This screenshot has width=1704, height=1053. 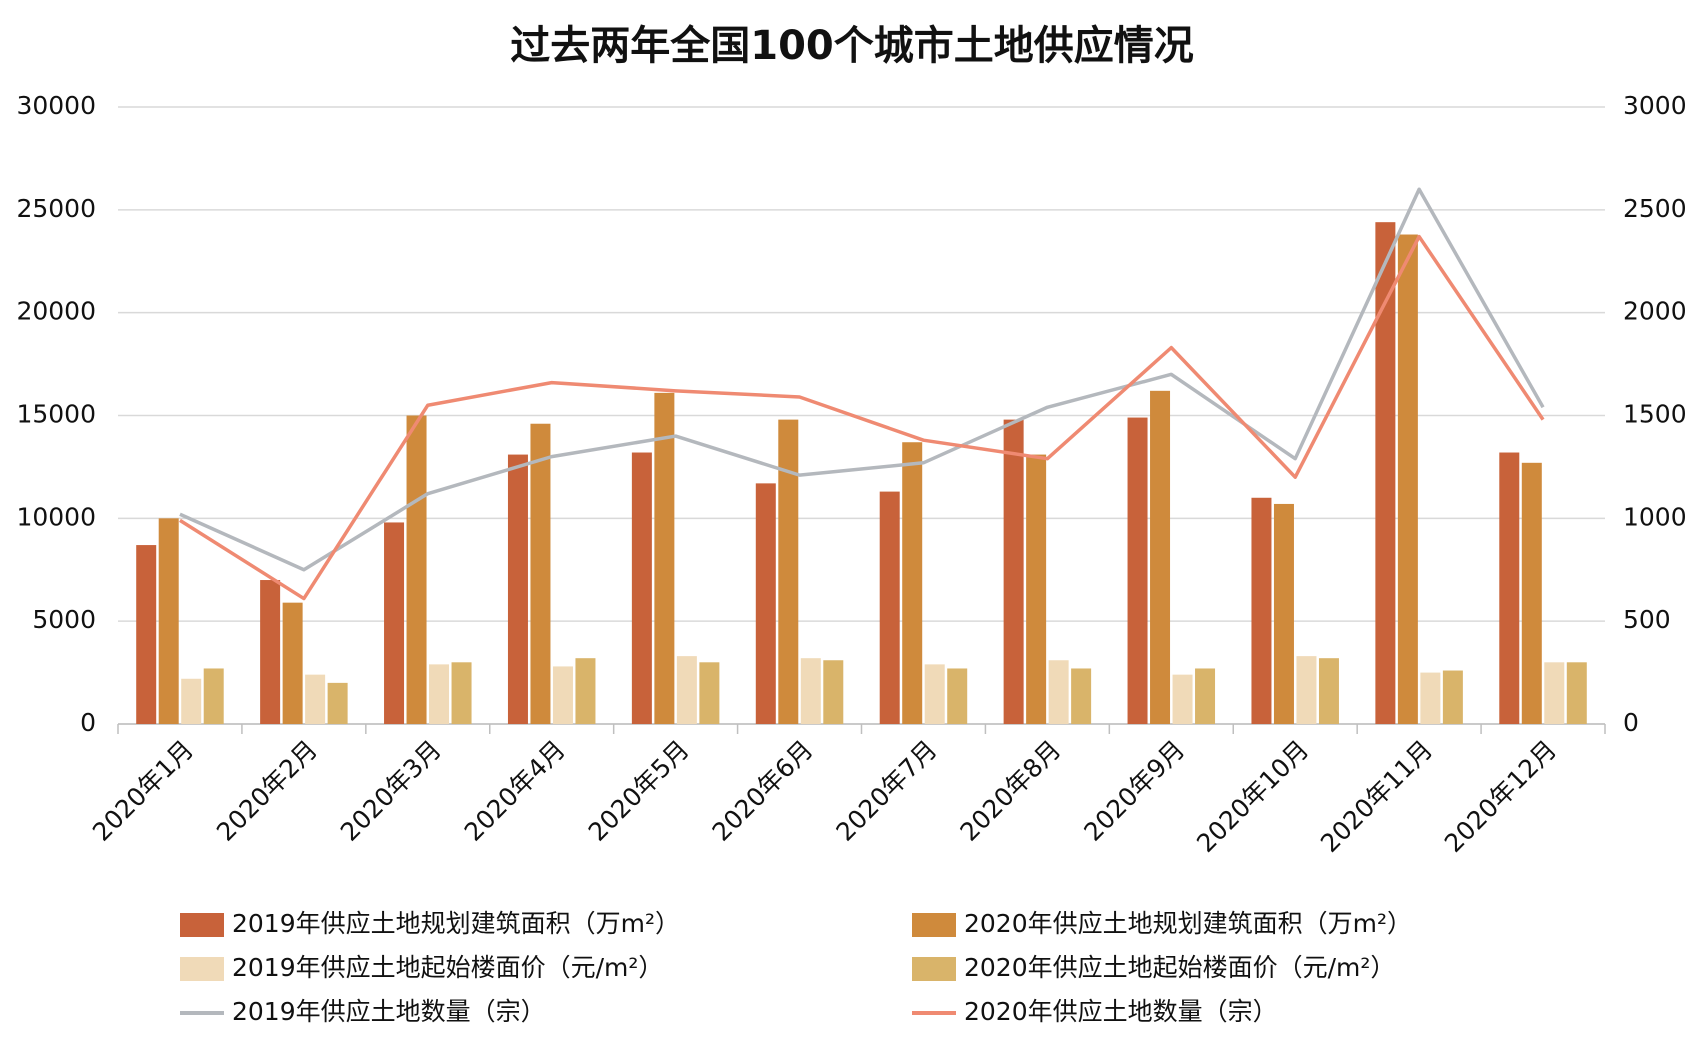 I want to click on y-tick-label: 30000, so click(x=56, y=105).